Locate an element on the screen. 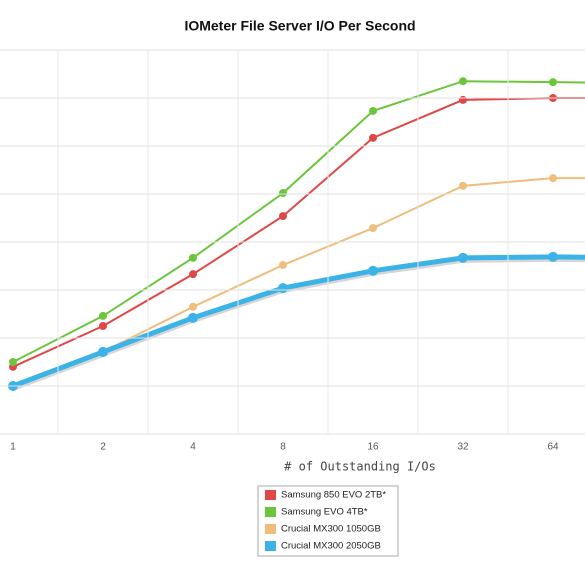 The height and width of the screenshot is (585, 585). x-tick-label: 32 is located at coordinates (463, 447).